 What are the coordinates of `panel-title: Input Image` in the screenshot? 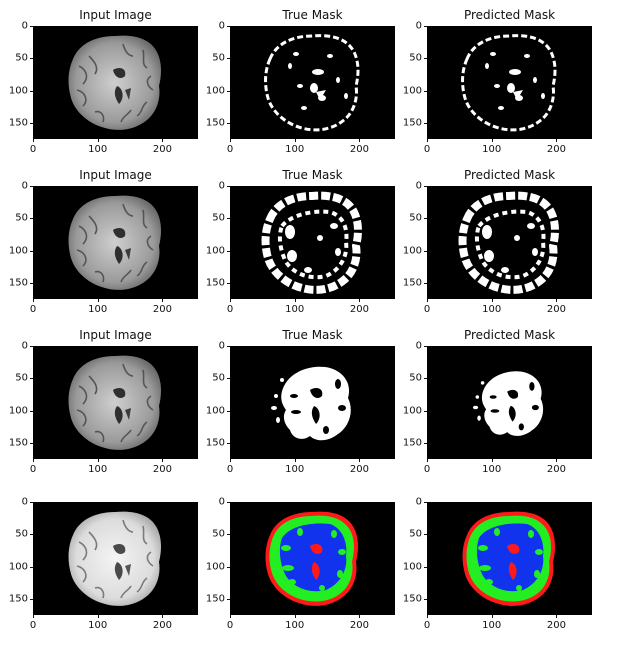 It's located at (115, 175).